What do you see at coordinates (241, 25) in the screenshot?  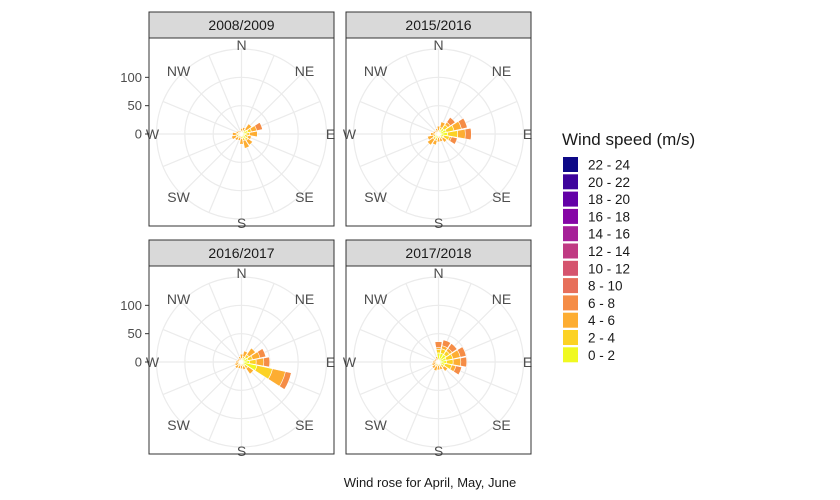 I see `facet-strip-label: 2008/2009` at bounding box center [241, 25].